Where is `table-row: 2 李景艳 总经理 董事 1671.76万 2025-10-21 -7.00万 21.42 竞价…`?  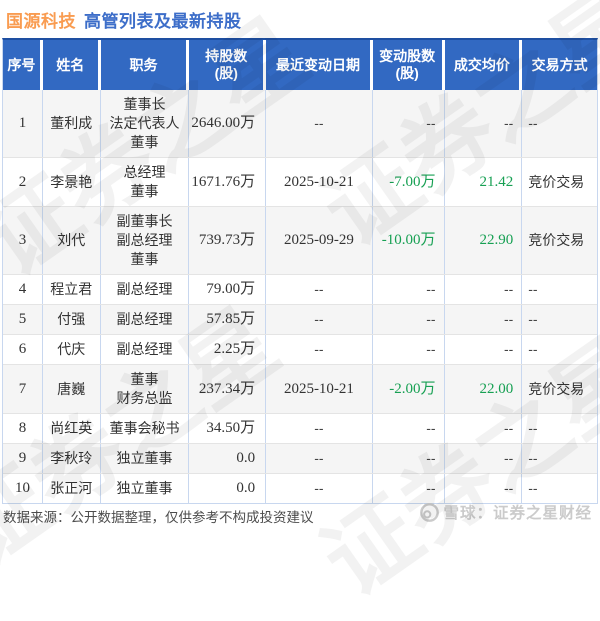 table-row: 2 李景艳 总经理 董事 1671.76万 2025-10-21 -7.00万 21.42 竞价… is located at coordinates (300, 182).